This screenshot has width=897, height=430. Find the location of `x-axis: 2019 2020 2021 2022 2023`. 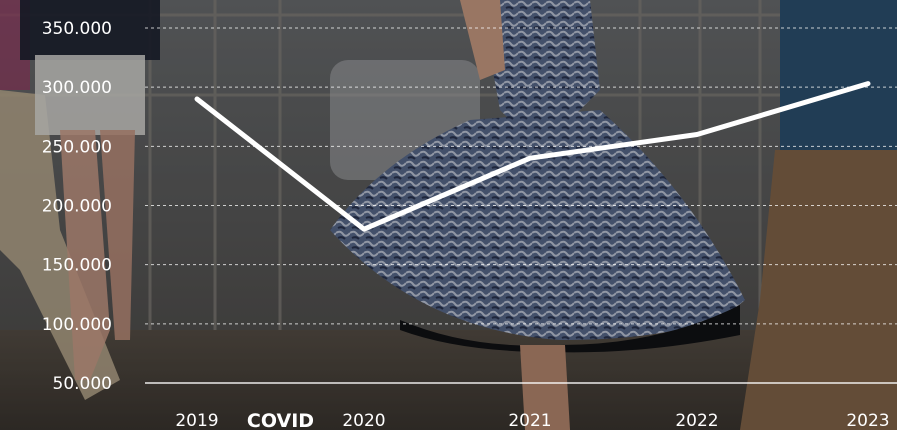

x-axis: 2019 2020 2021 2022 2023 is located at coordinates (532, 420).